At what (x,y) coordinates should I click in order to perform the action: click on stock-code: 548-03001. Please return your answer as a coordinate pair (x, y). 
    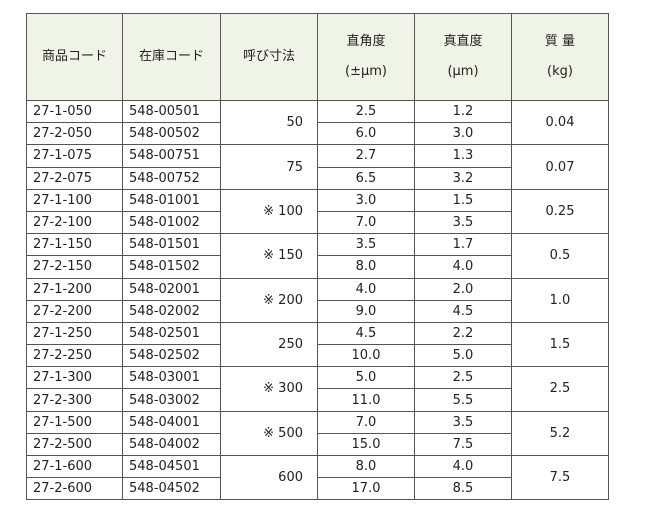
    Looking at the image, I should click on (171, 378).